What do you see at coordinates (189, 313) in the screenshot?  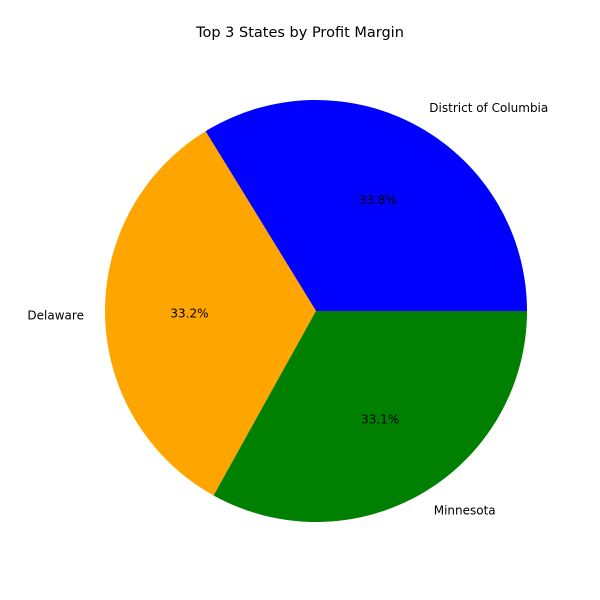 I see `slice-percent-delaware: 33.2%` at bounding box center [189, 313].